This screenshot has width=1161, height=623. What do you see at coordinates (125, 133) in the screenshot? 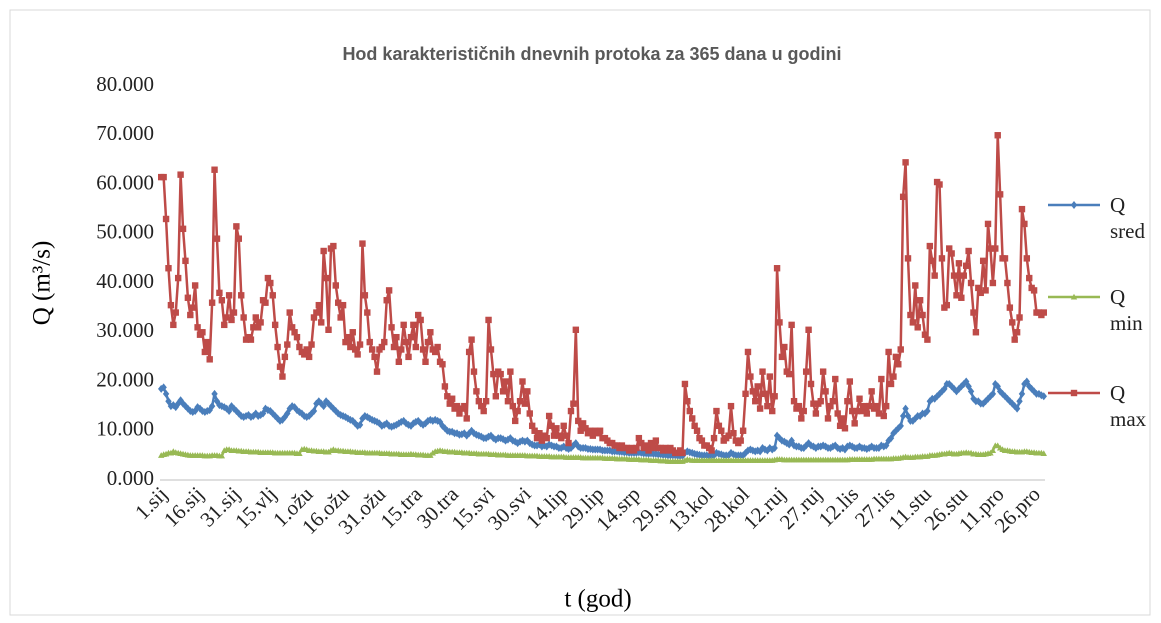
I see `y-tick-label: 70.000` at bounding box center [125, 133].